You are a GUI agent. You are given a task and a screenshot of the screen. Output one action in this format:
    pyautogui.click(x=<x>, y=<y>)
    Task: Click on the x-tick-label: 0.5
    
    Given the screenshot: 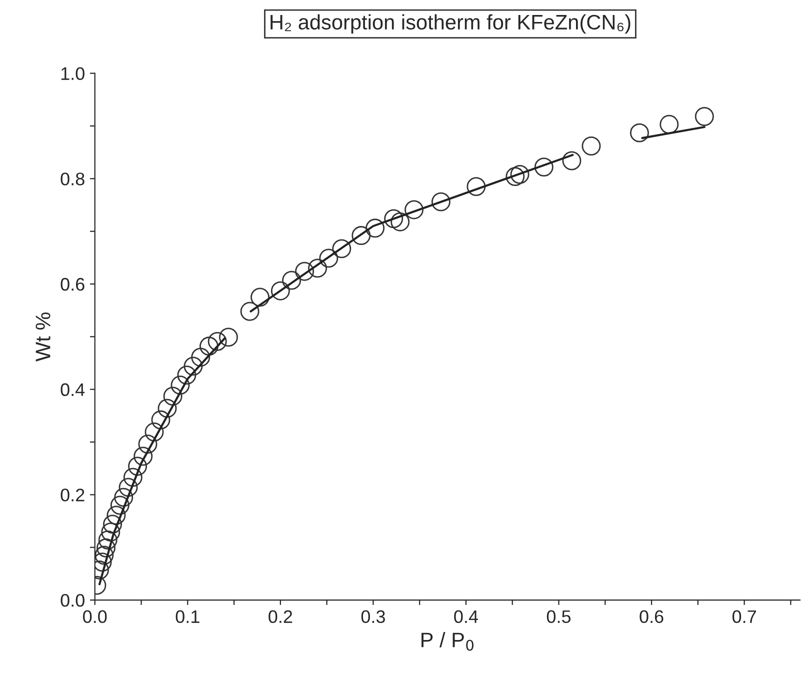 What is the action you would take?
    pyautogui.click(x=558, y=617)
    